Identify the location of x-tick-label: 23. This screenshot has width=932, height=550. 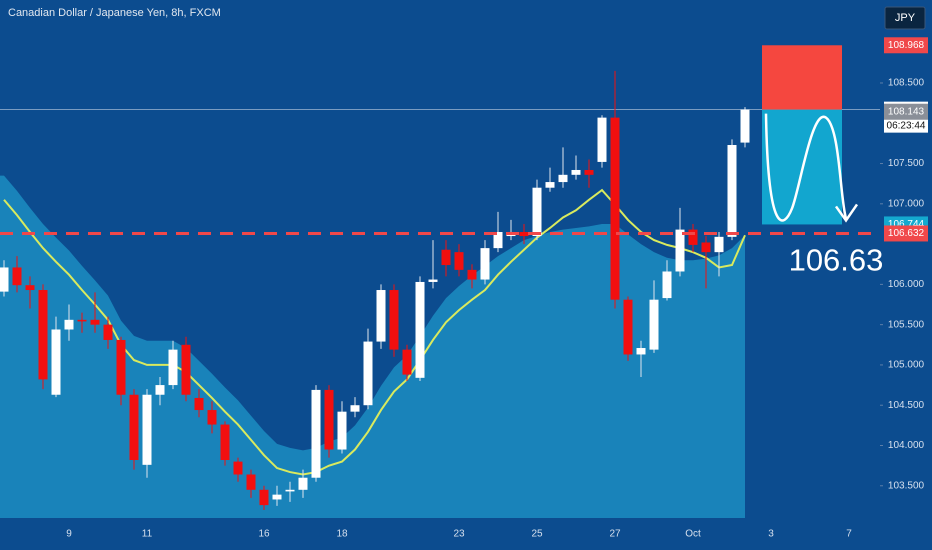
(459, 534).